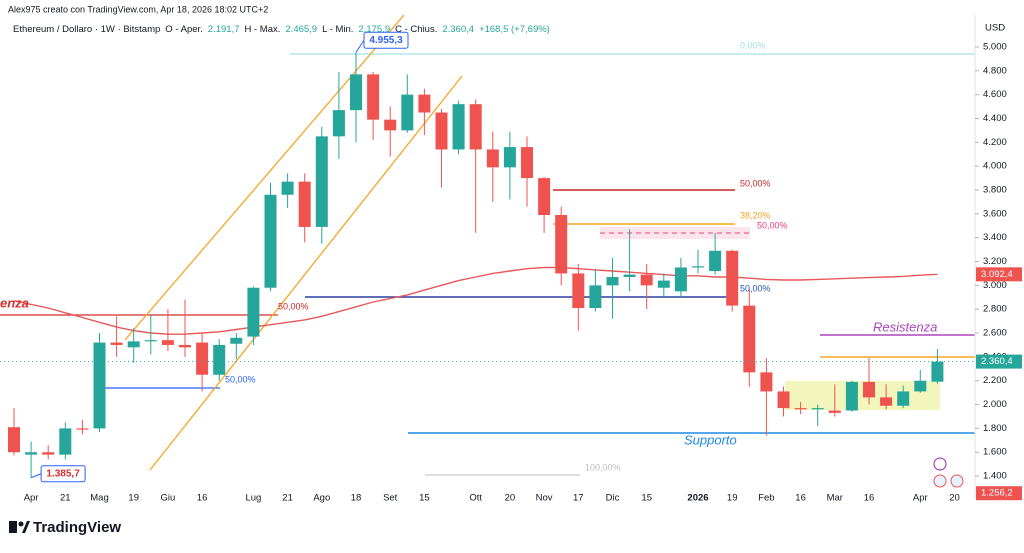  I want to click on drawing-label: Supporto, so click(710, 439).